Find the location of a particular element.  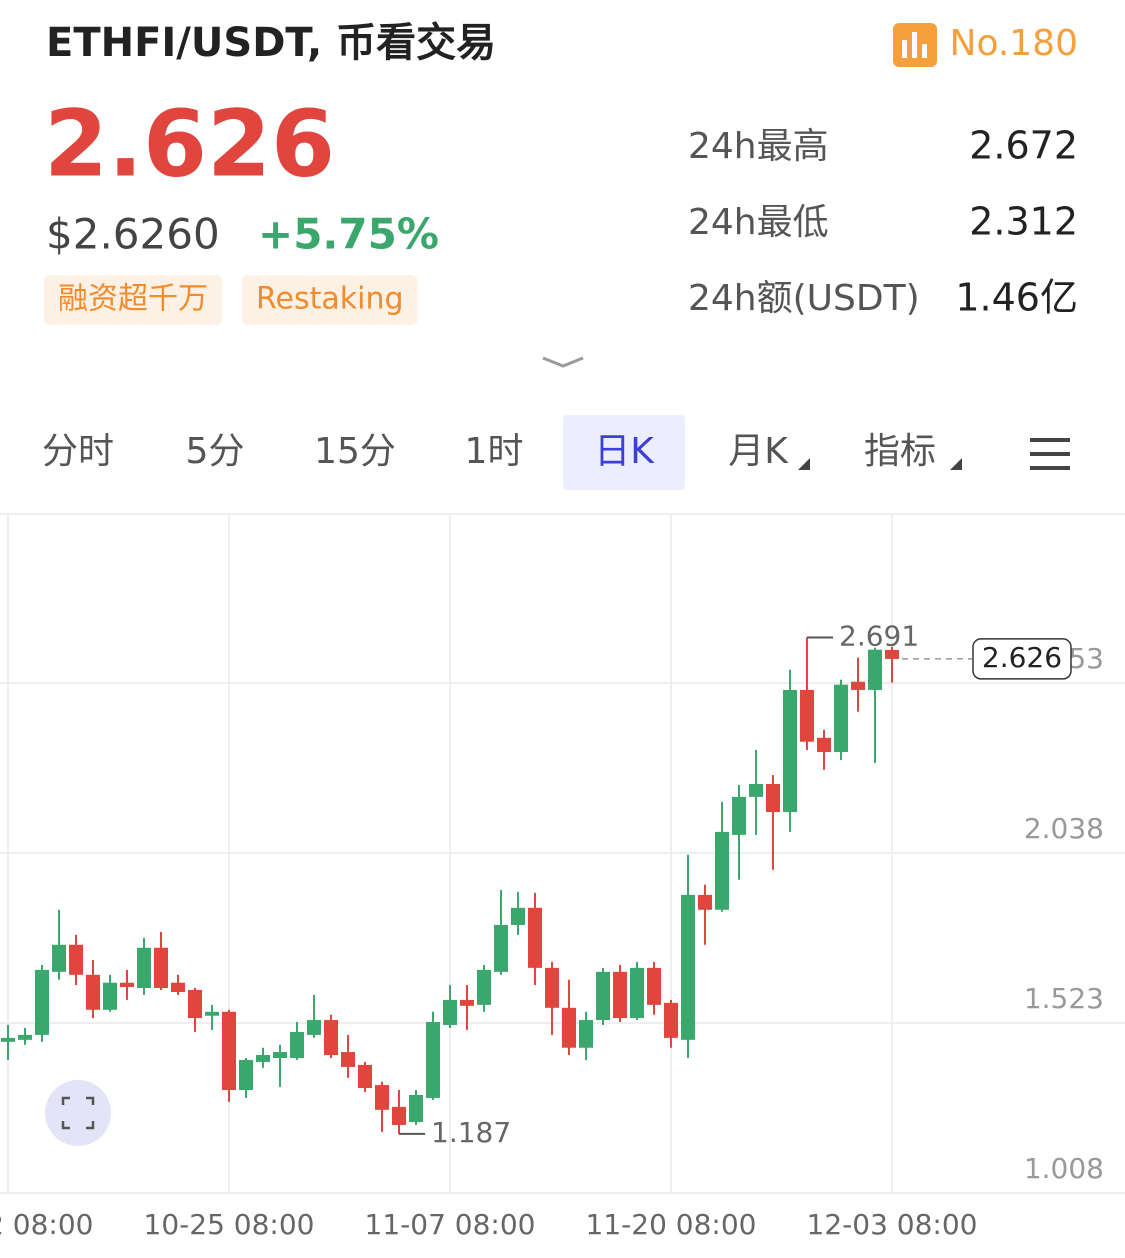

fullscreen-button is located at coordinates (78, 1113).